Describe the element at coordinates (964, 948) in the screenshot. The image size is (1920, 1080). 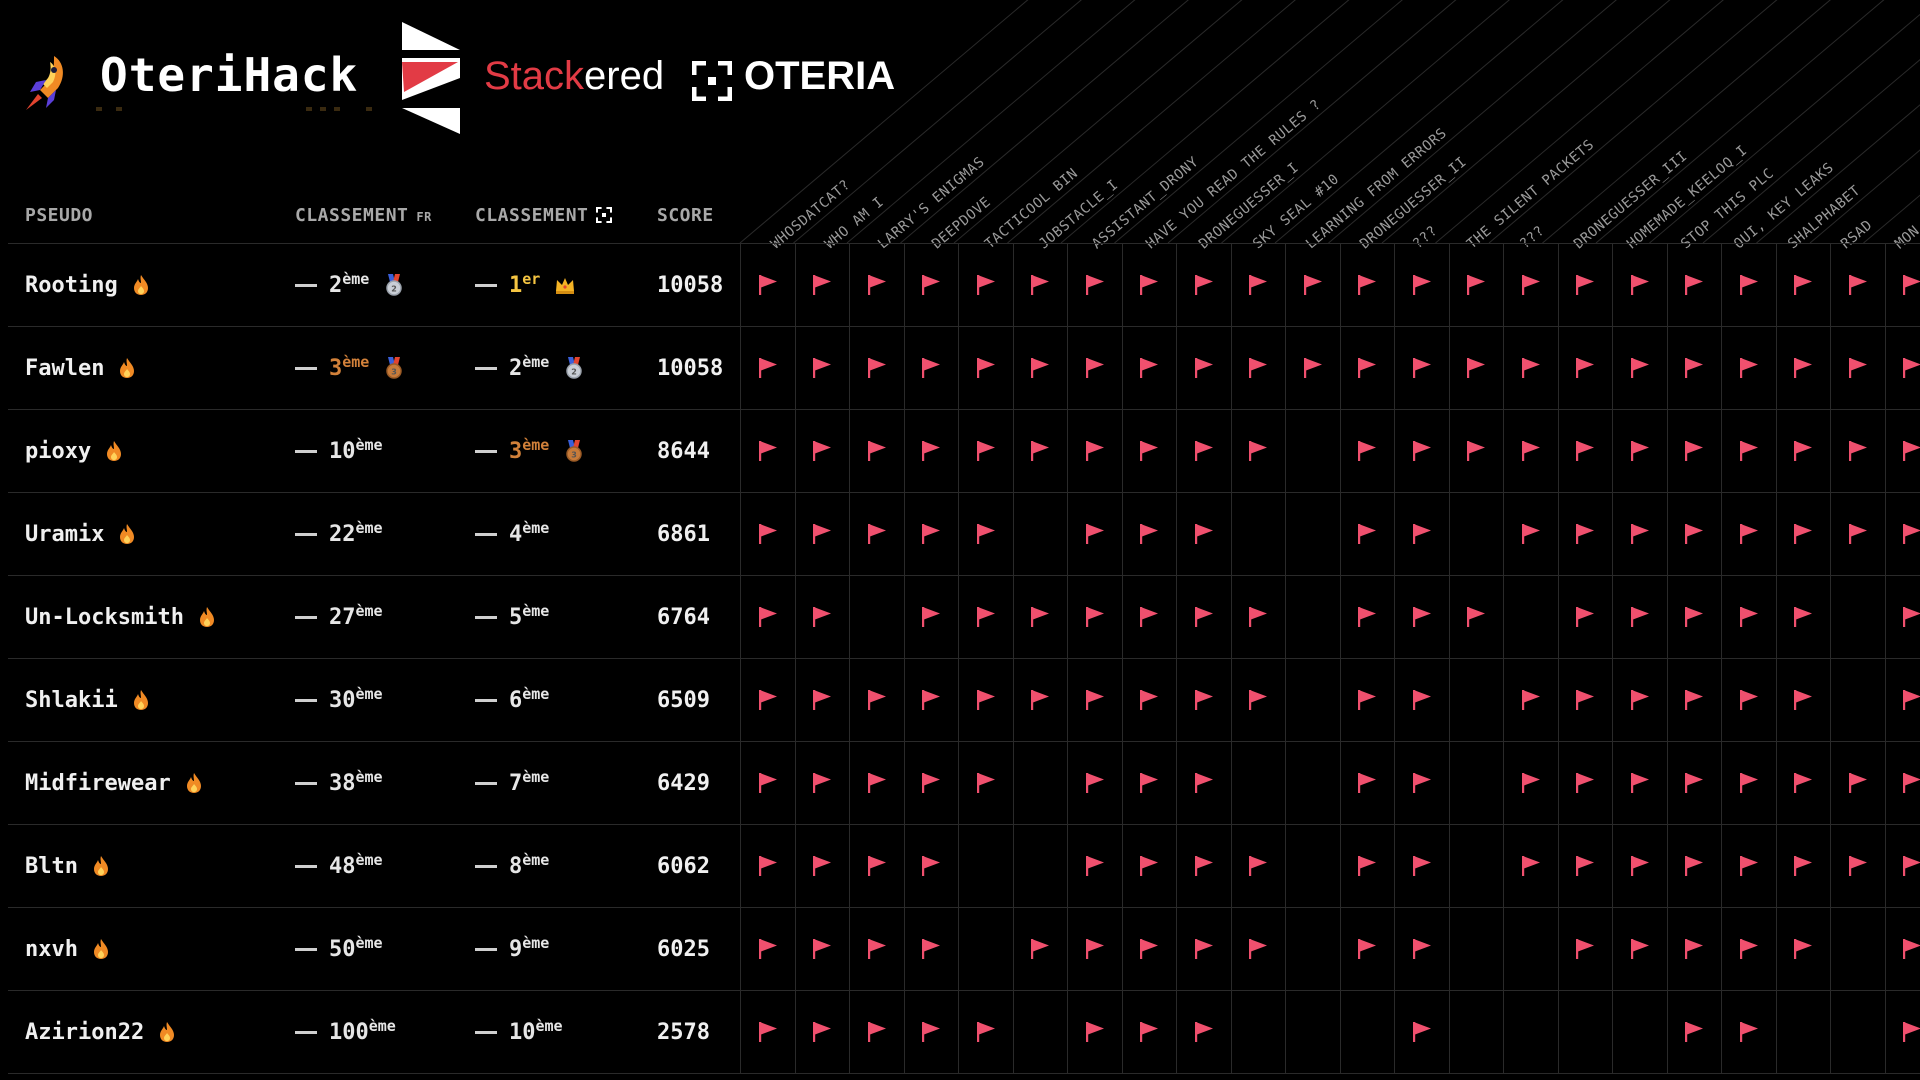
I see `table-row: nxvh 50 ème 9 ème 6025` at that location.